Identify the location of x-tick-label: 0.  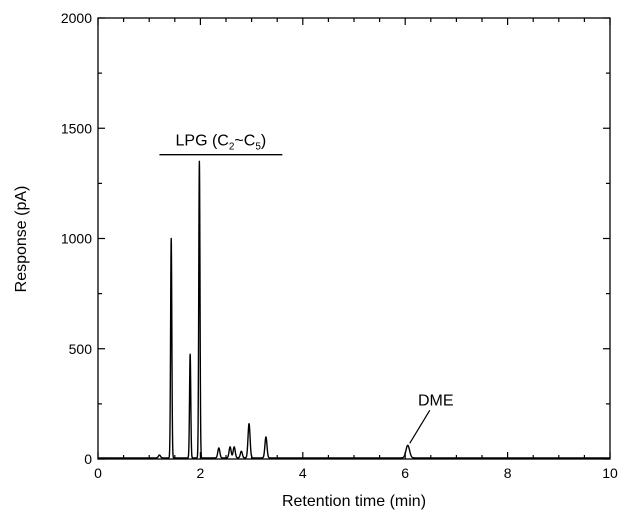
(98, 473).